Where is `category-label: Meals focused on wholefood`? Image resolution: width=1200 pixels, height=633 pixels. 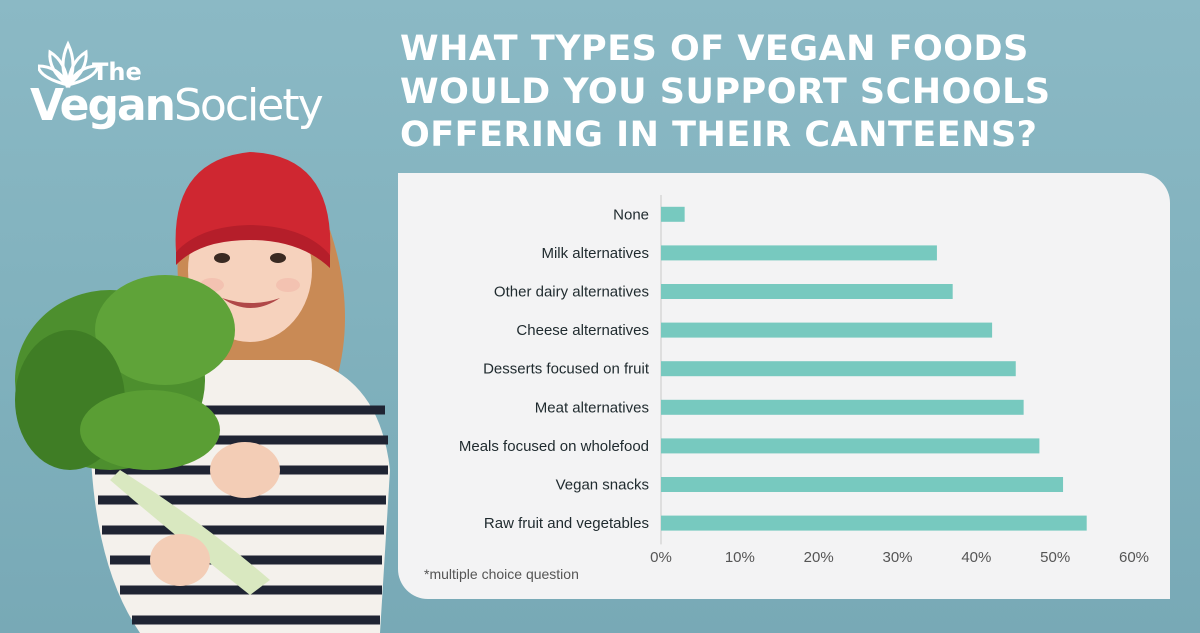 category-label: Meals focused on wholefood is located at coordinates (554, 446).